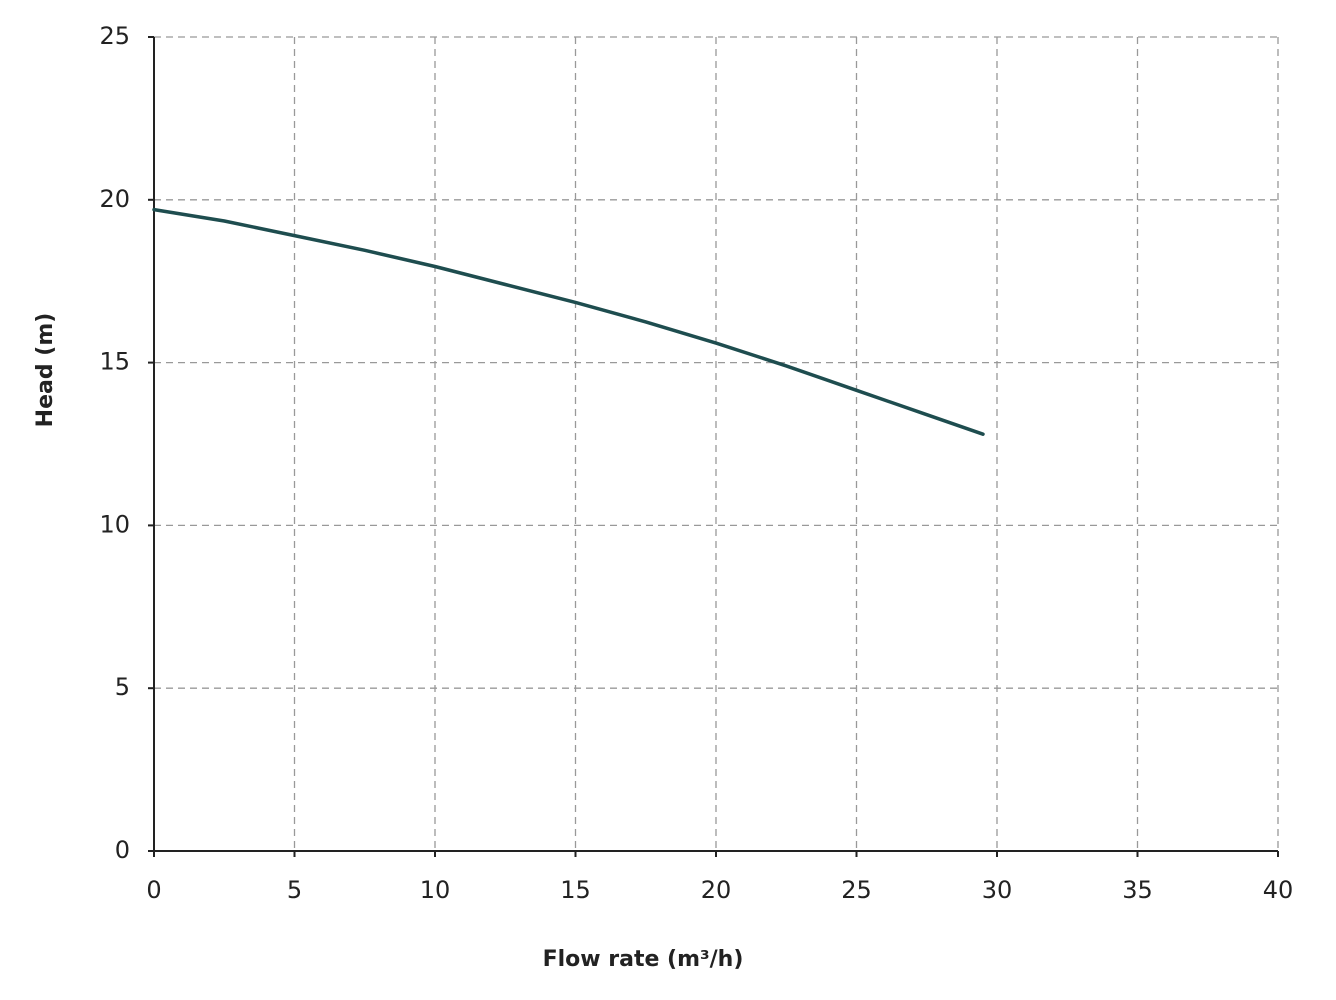  What do you see at coordinates (114, 362) in the screenshot?
I see `y-tick-label: 15` at bounding box center [114, 362].